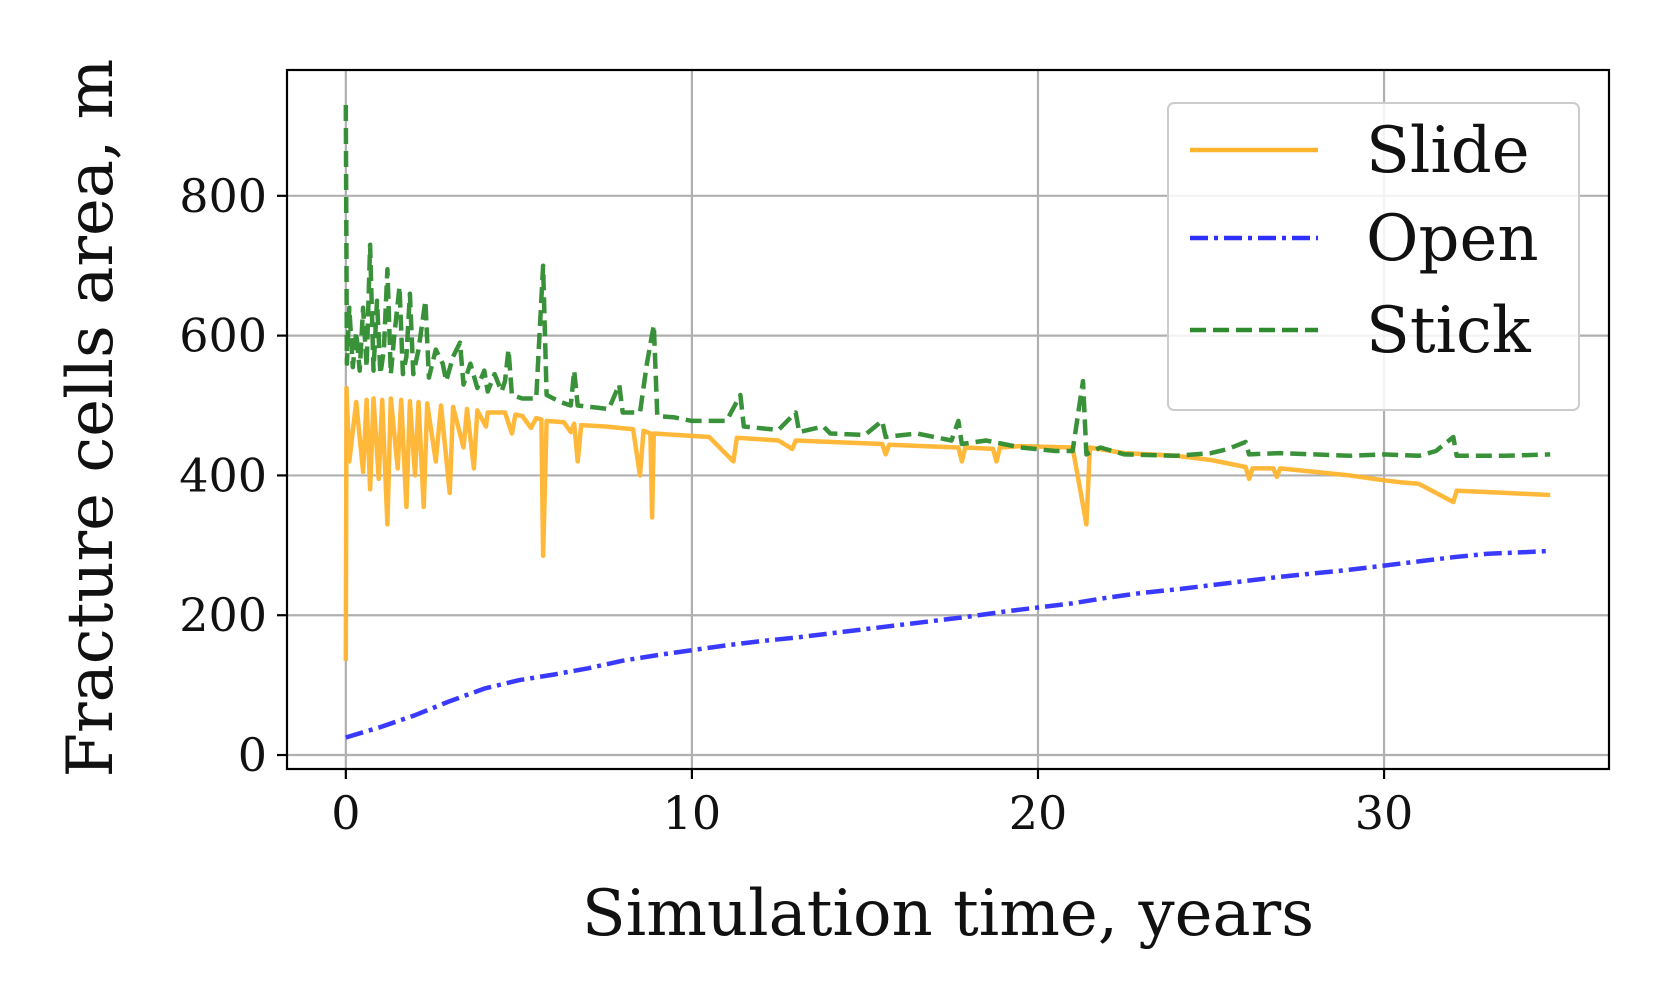 The height and width of the screenshot is (997, 1661). What do you see at coordinates (1449, 331) in the screenshot?
I see `legend-label-stick: Stick` at bounding box center [1449, 331].